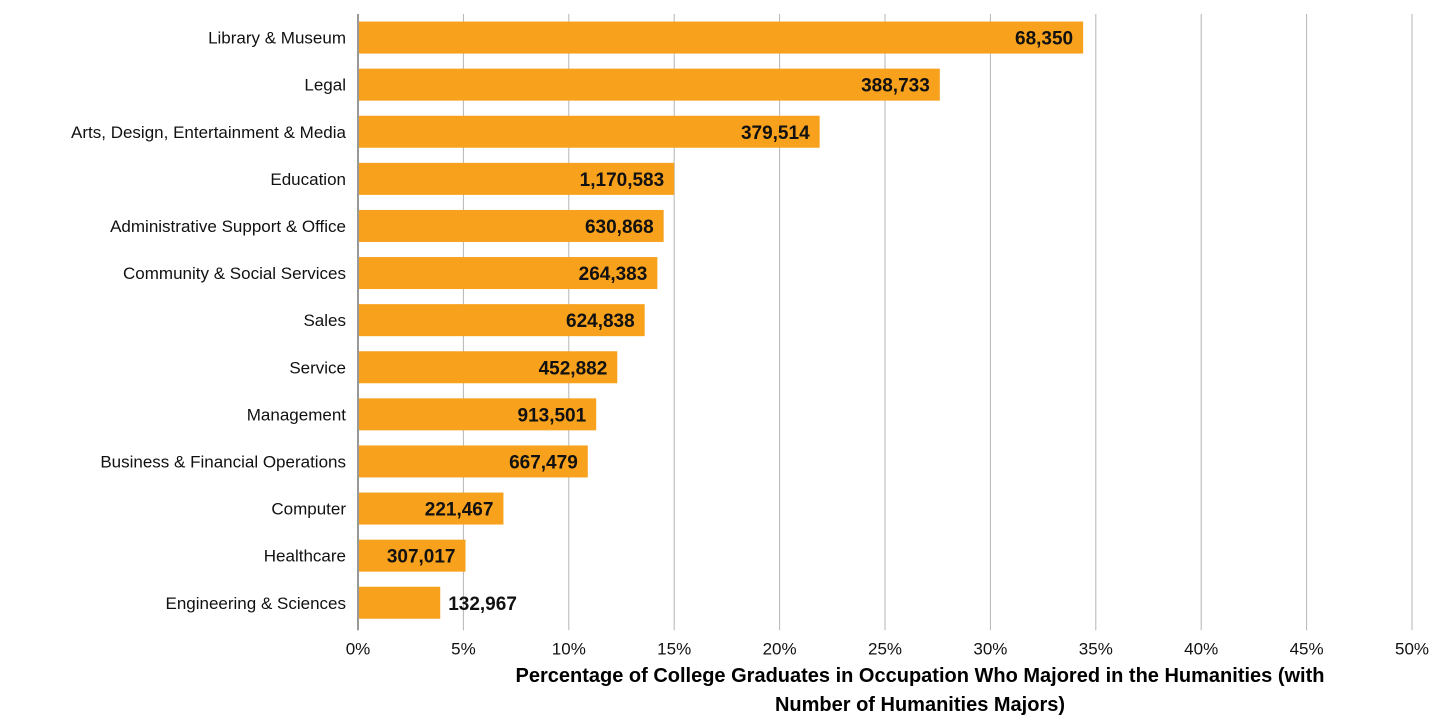 The image size is (1437, 720). Describe the element at coordinates (990, 648) in the screenshot. I see `x-tick-label: 30%` at that location.